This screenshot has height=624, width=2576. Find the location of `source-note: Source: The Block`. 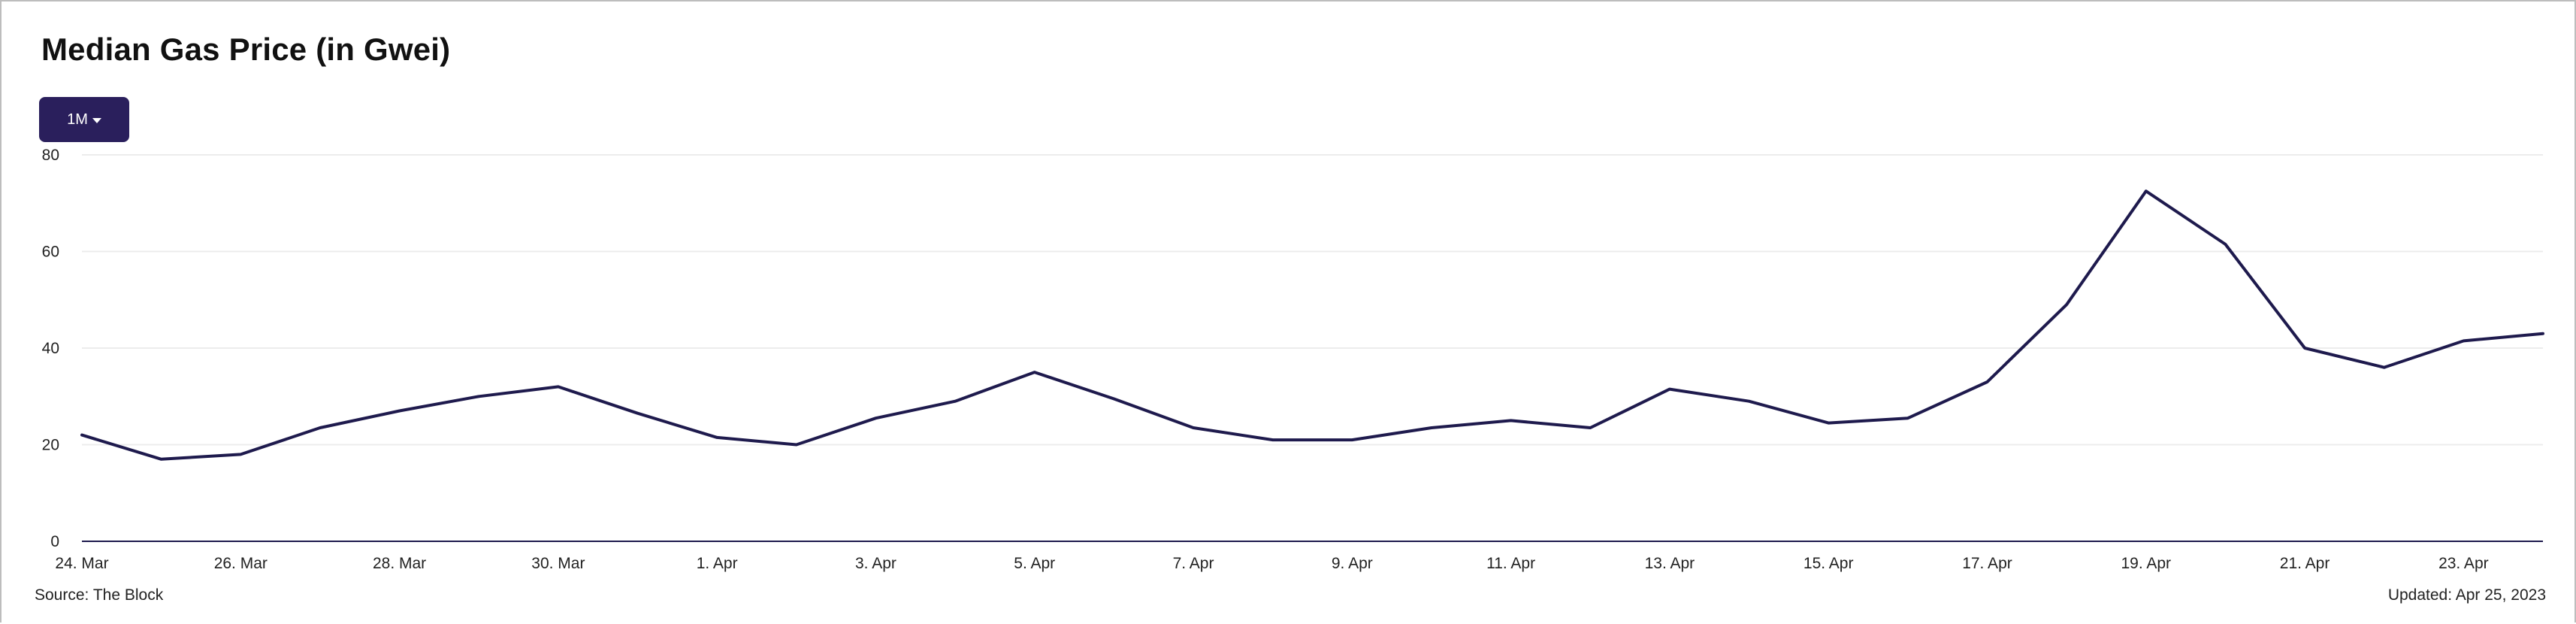

source-note: Source: The Block is located at coordinates (100, 595).